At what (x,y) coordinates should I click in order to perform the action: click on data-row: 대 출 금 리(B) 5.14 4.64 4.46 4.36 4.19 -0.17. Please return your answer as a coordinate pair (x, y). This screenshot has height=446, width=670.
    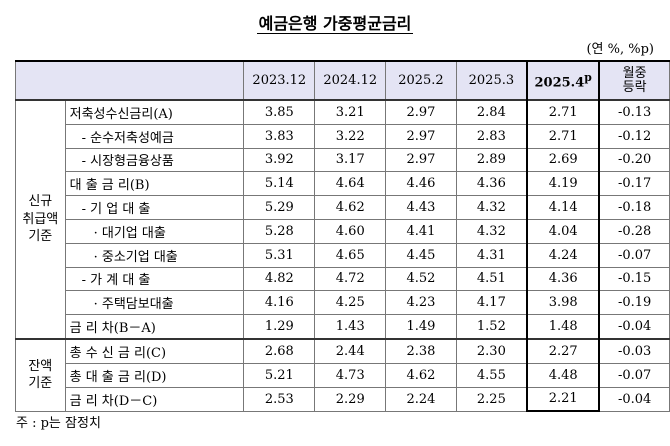
    Looking at the image, I should click on (343, 184).